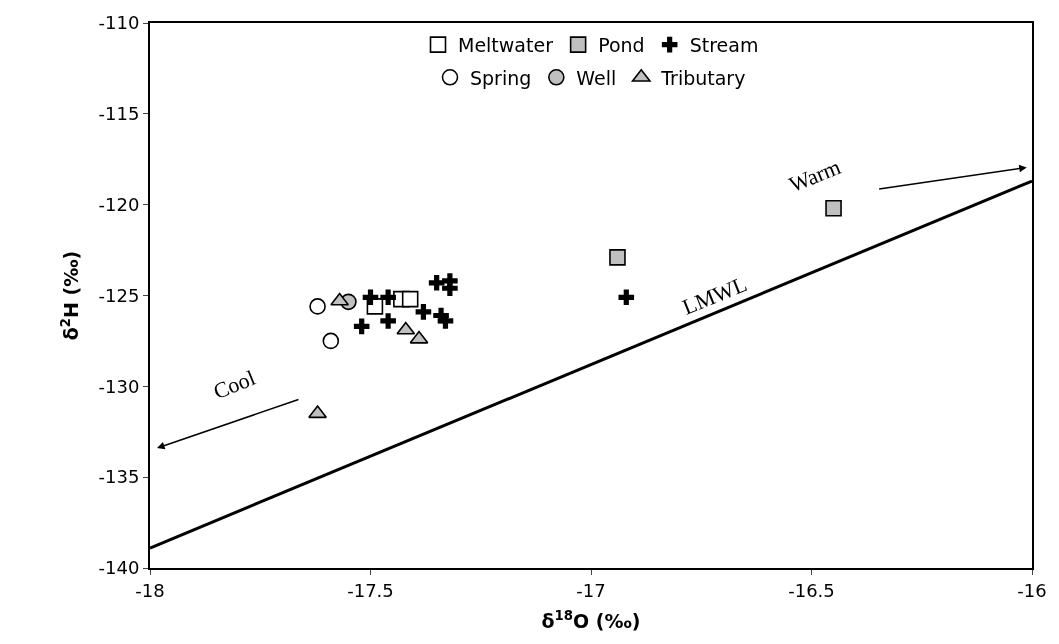 This screenshot has height=644, width=1059. I want to click on y-tick-label: -120, so click(119, 204).